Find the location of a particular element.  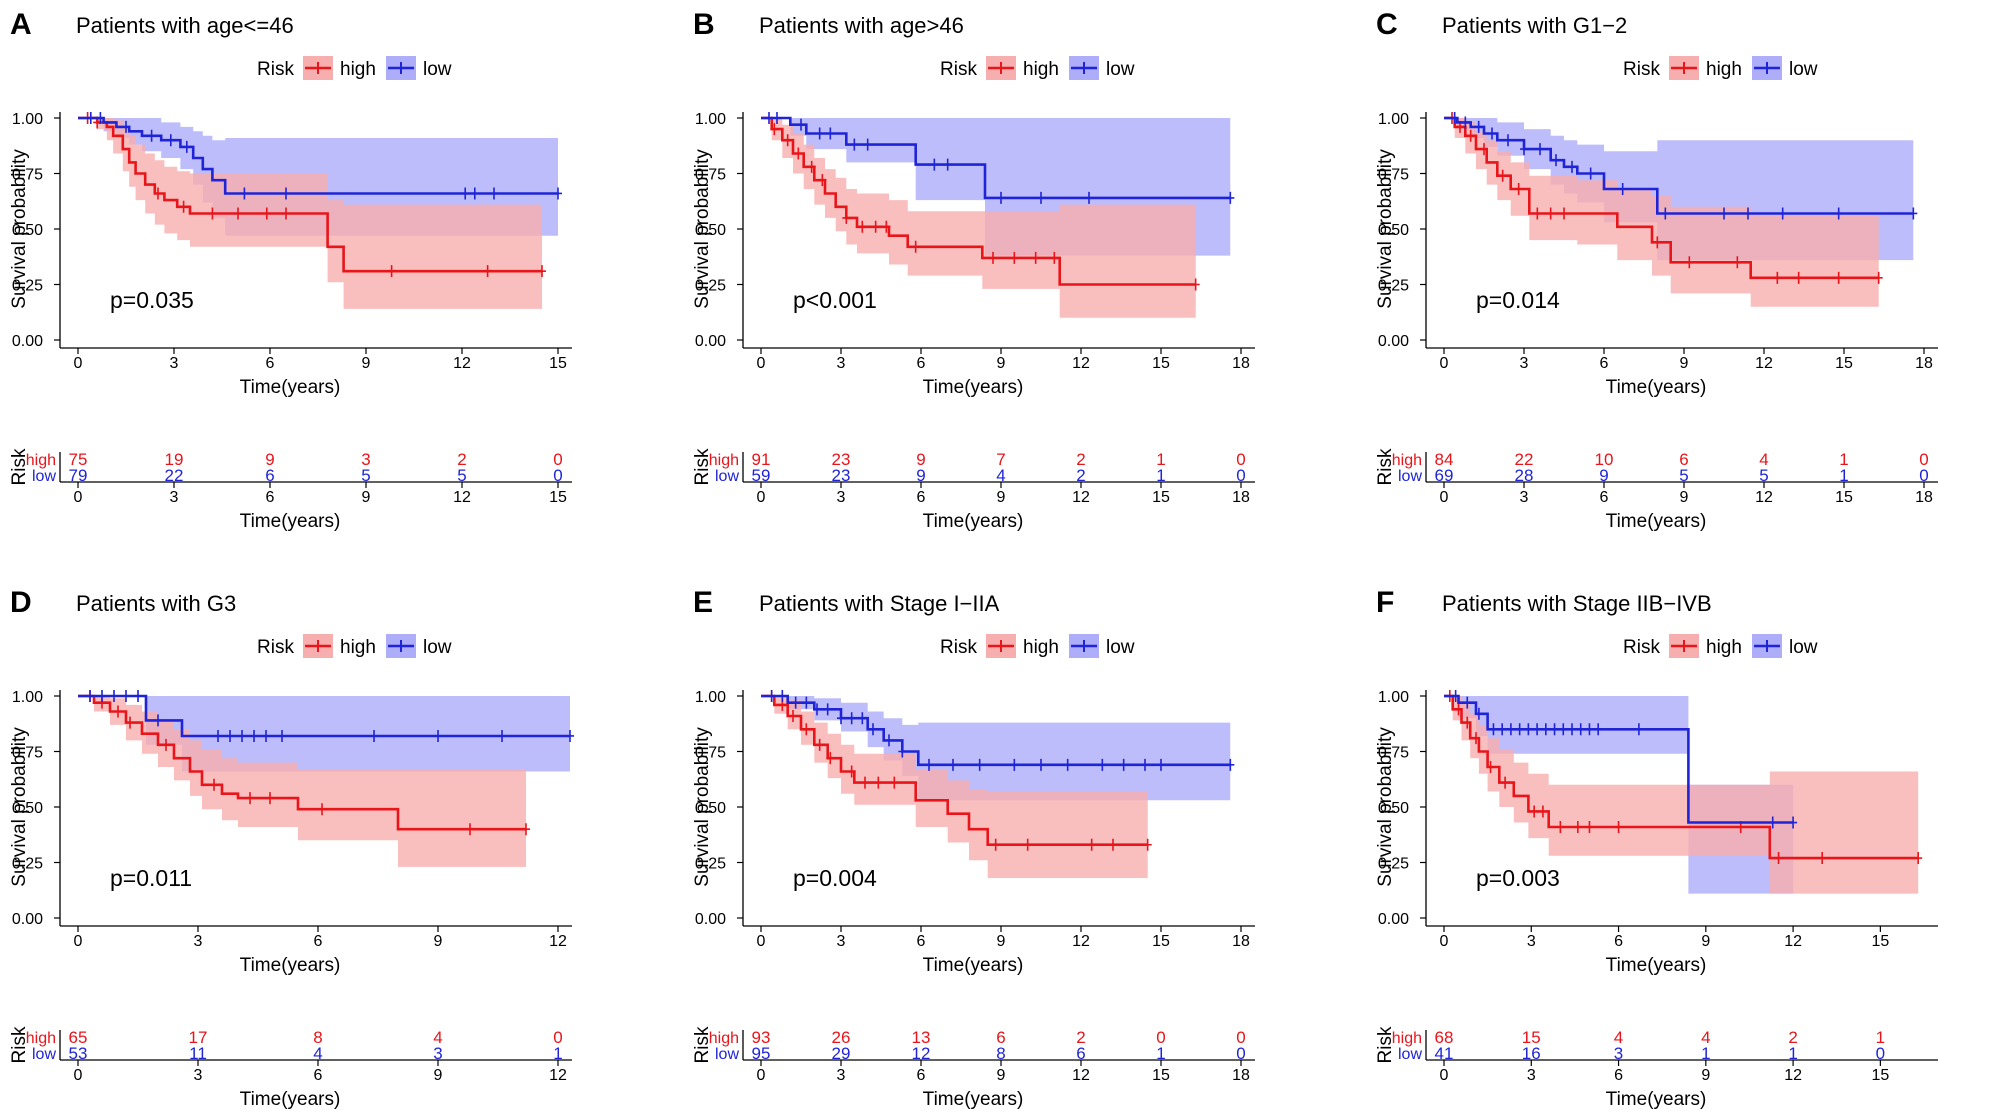

panel-title: Patients with age<=46 is located at coordinates (185, 25).